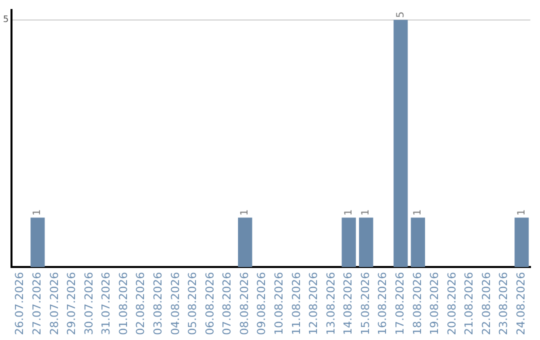  What do you see at coordinates (175, 304) in the screenshot?
I see `x-tick-label: 04.08.2026` at bounding box center [175, 304].